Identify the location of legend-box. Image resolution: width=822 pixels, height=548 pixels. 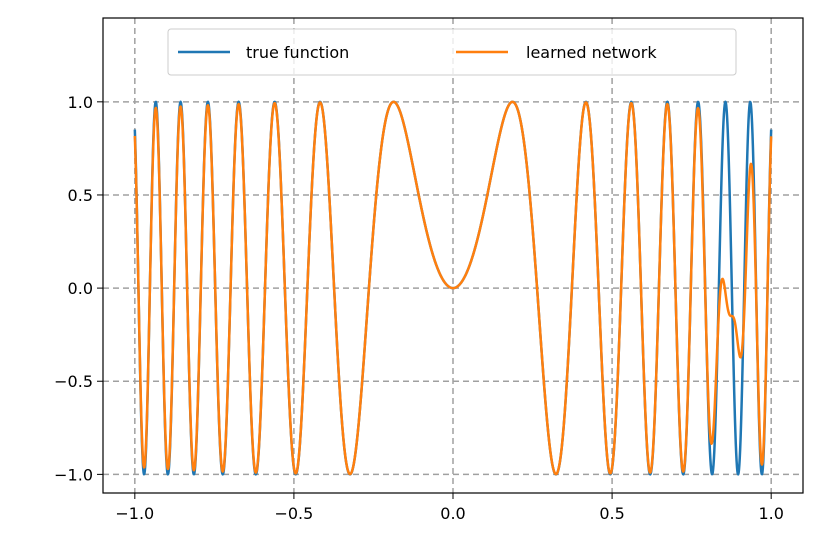
(452, 52).